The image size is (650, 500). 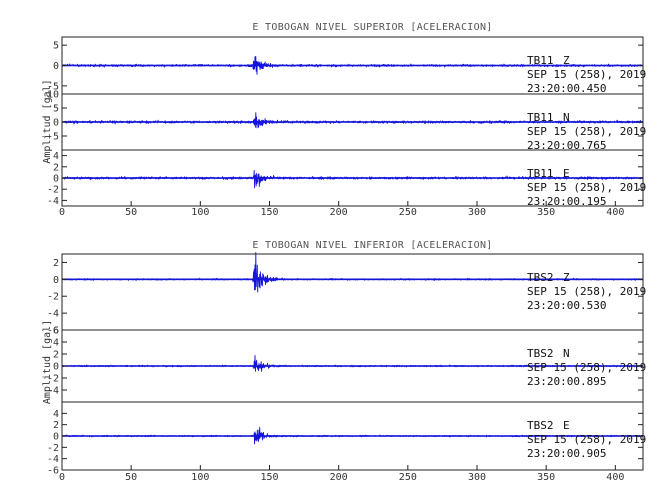 I want to click on y-tick-label: 6, so click(x=56, y=331).